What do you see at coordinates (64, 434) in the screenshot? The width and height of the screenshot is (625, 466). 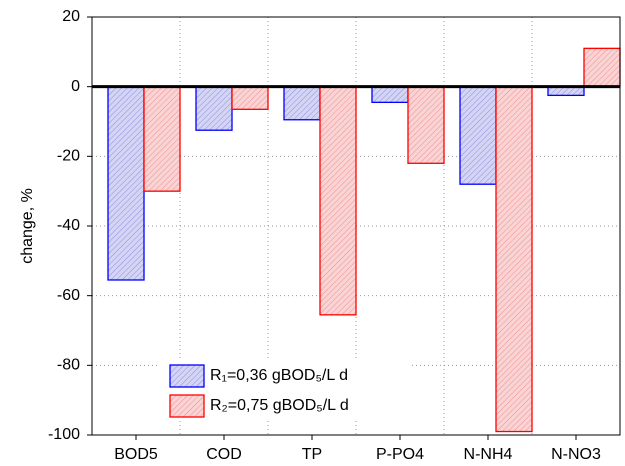 I see `y-tick-label: -100` at bounding box center [64, 434].